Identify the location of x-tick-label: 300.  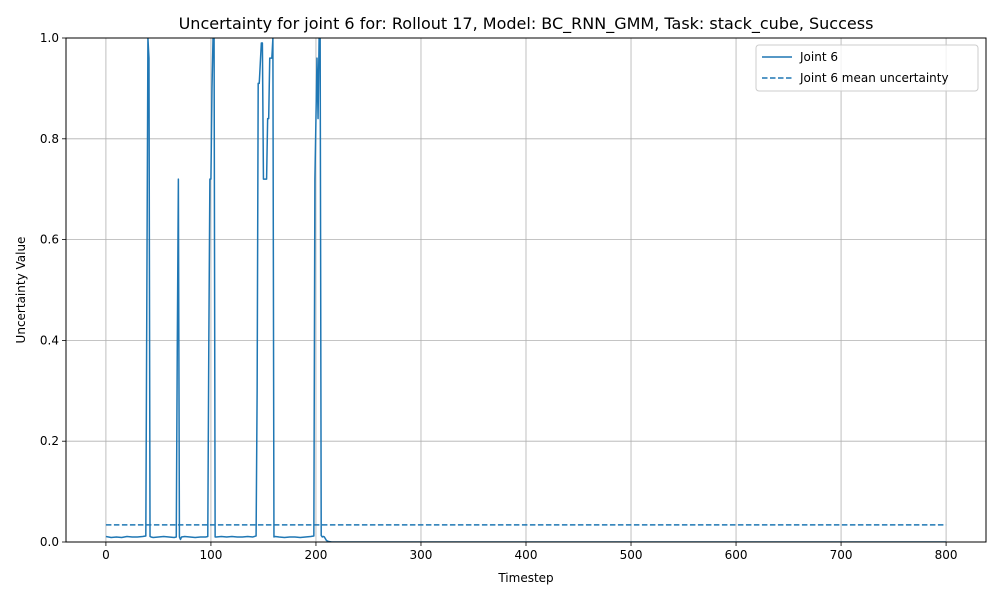
(421, 555).